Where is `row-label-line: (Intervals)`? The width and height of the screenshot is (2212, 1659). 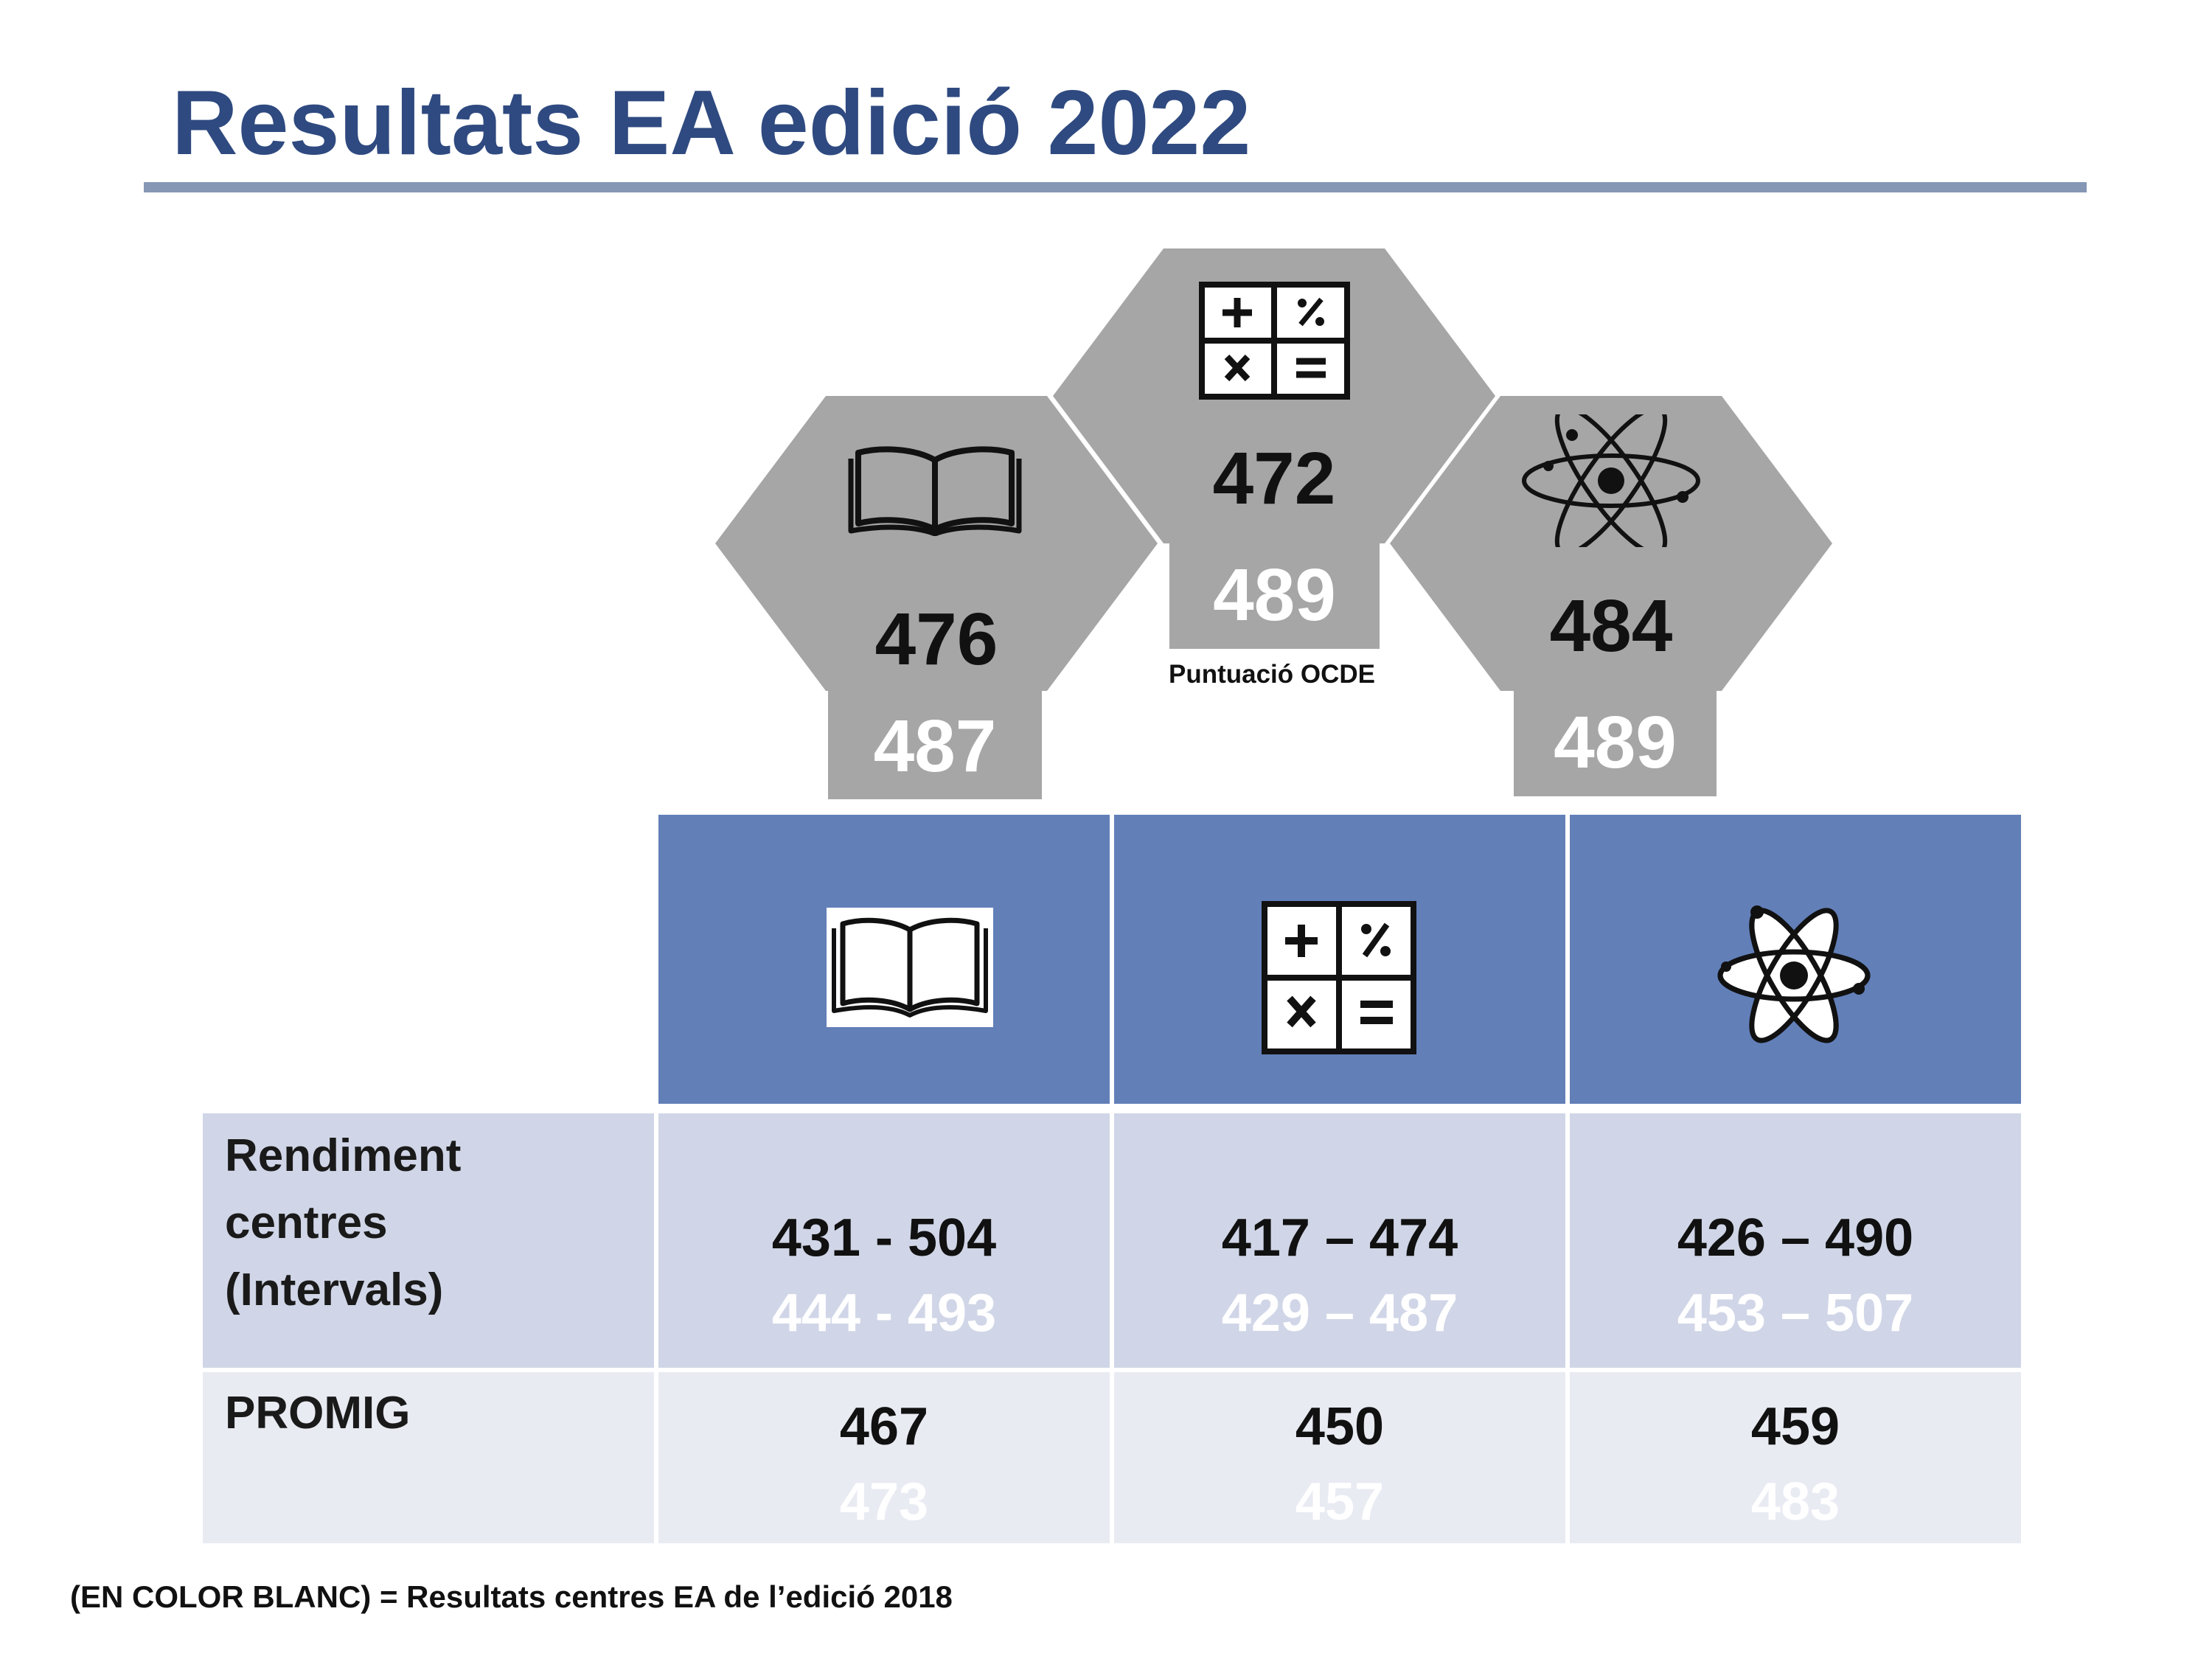
row-label-line: (Intervals) is located at coordinates (334, 1290).